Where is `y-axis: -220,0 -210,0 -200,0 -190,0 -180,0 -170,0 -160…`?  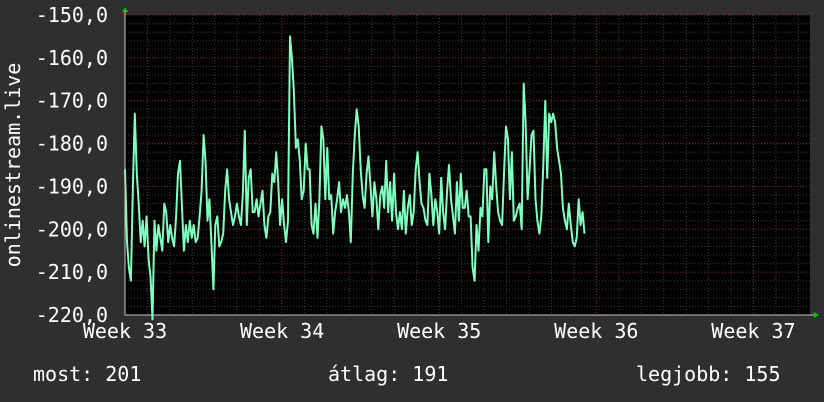 y-axis: -220,0 -210,0 -200,0 -190,0 -180,0 -170,0 -160… is located at coordinates (72, 165).